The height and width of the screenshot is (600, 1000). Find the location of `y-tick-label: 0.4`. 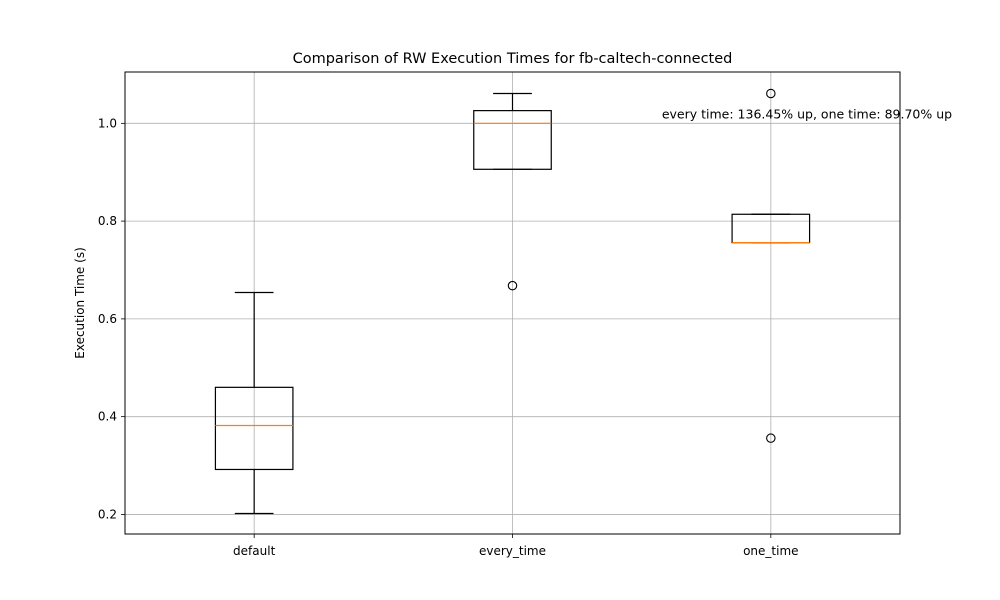

y-tick-label: 0.4 is located at coordinates (107, 417).